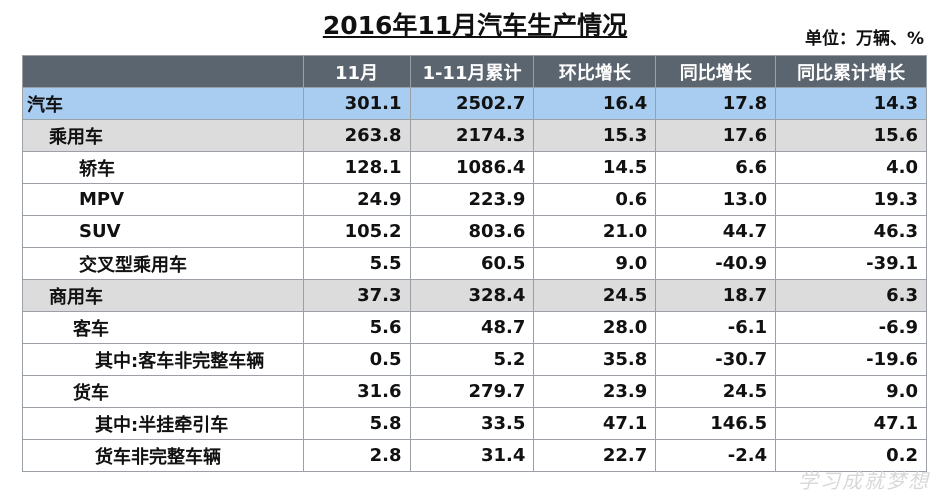 The image size is (950, 500). What do you see at coordinates (716, 103) in the screenshot?
I see `cell-value: 17.8` at bounding box center [716, 103].